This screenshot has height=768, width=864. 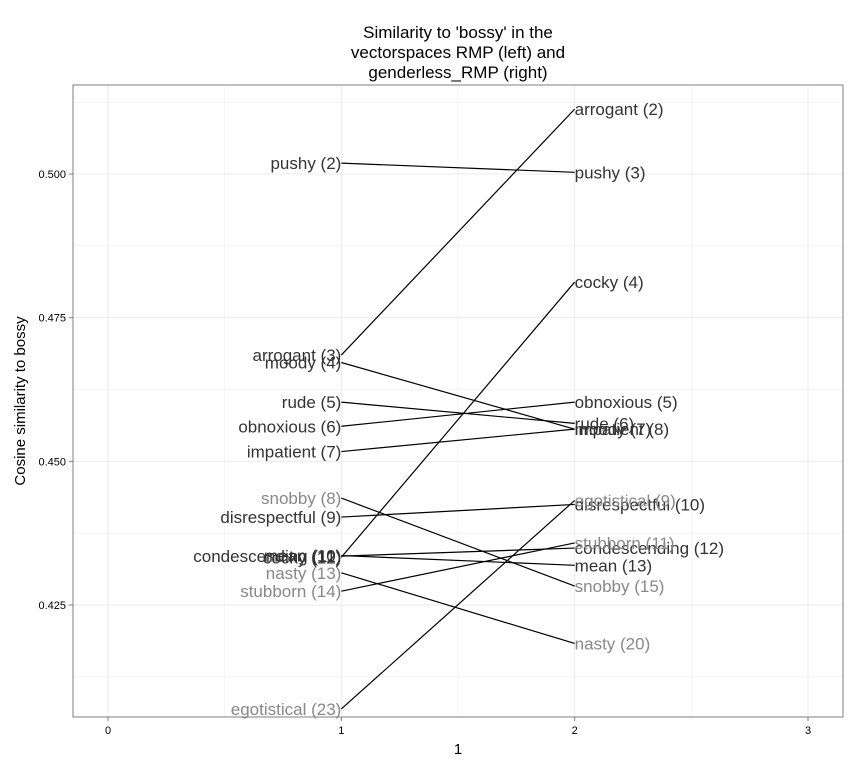 What do you see at coordinates (620, 586) in the screenshot?
I see `right-label-snobby: snobby (15)` at bounding box center [620, 586].